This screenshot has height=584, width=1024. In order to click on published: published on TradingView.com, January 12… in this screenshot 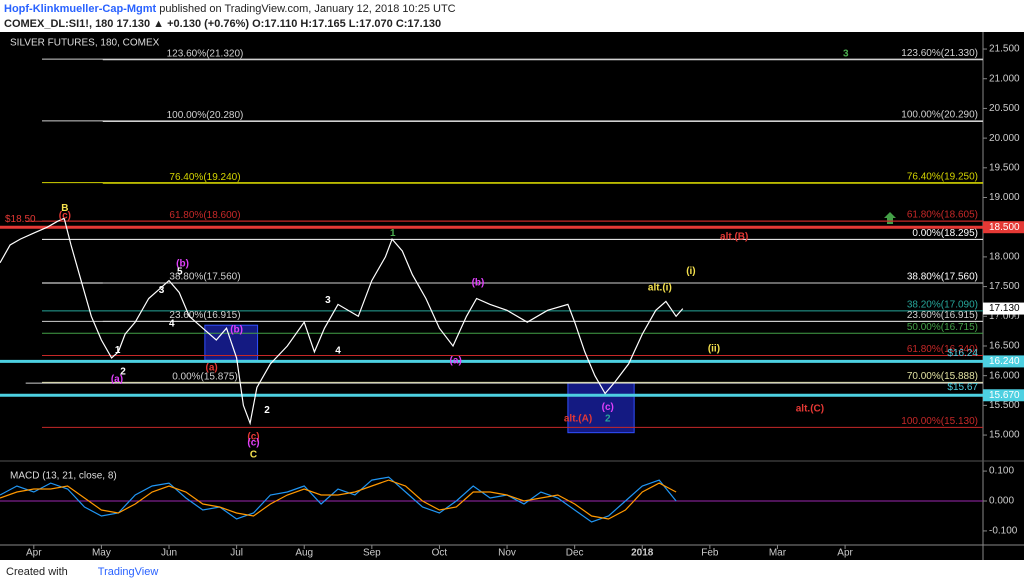, I will do `click(307, 9)`.